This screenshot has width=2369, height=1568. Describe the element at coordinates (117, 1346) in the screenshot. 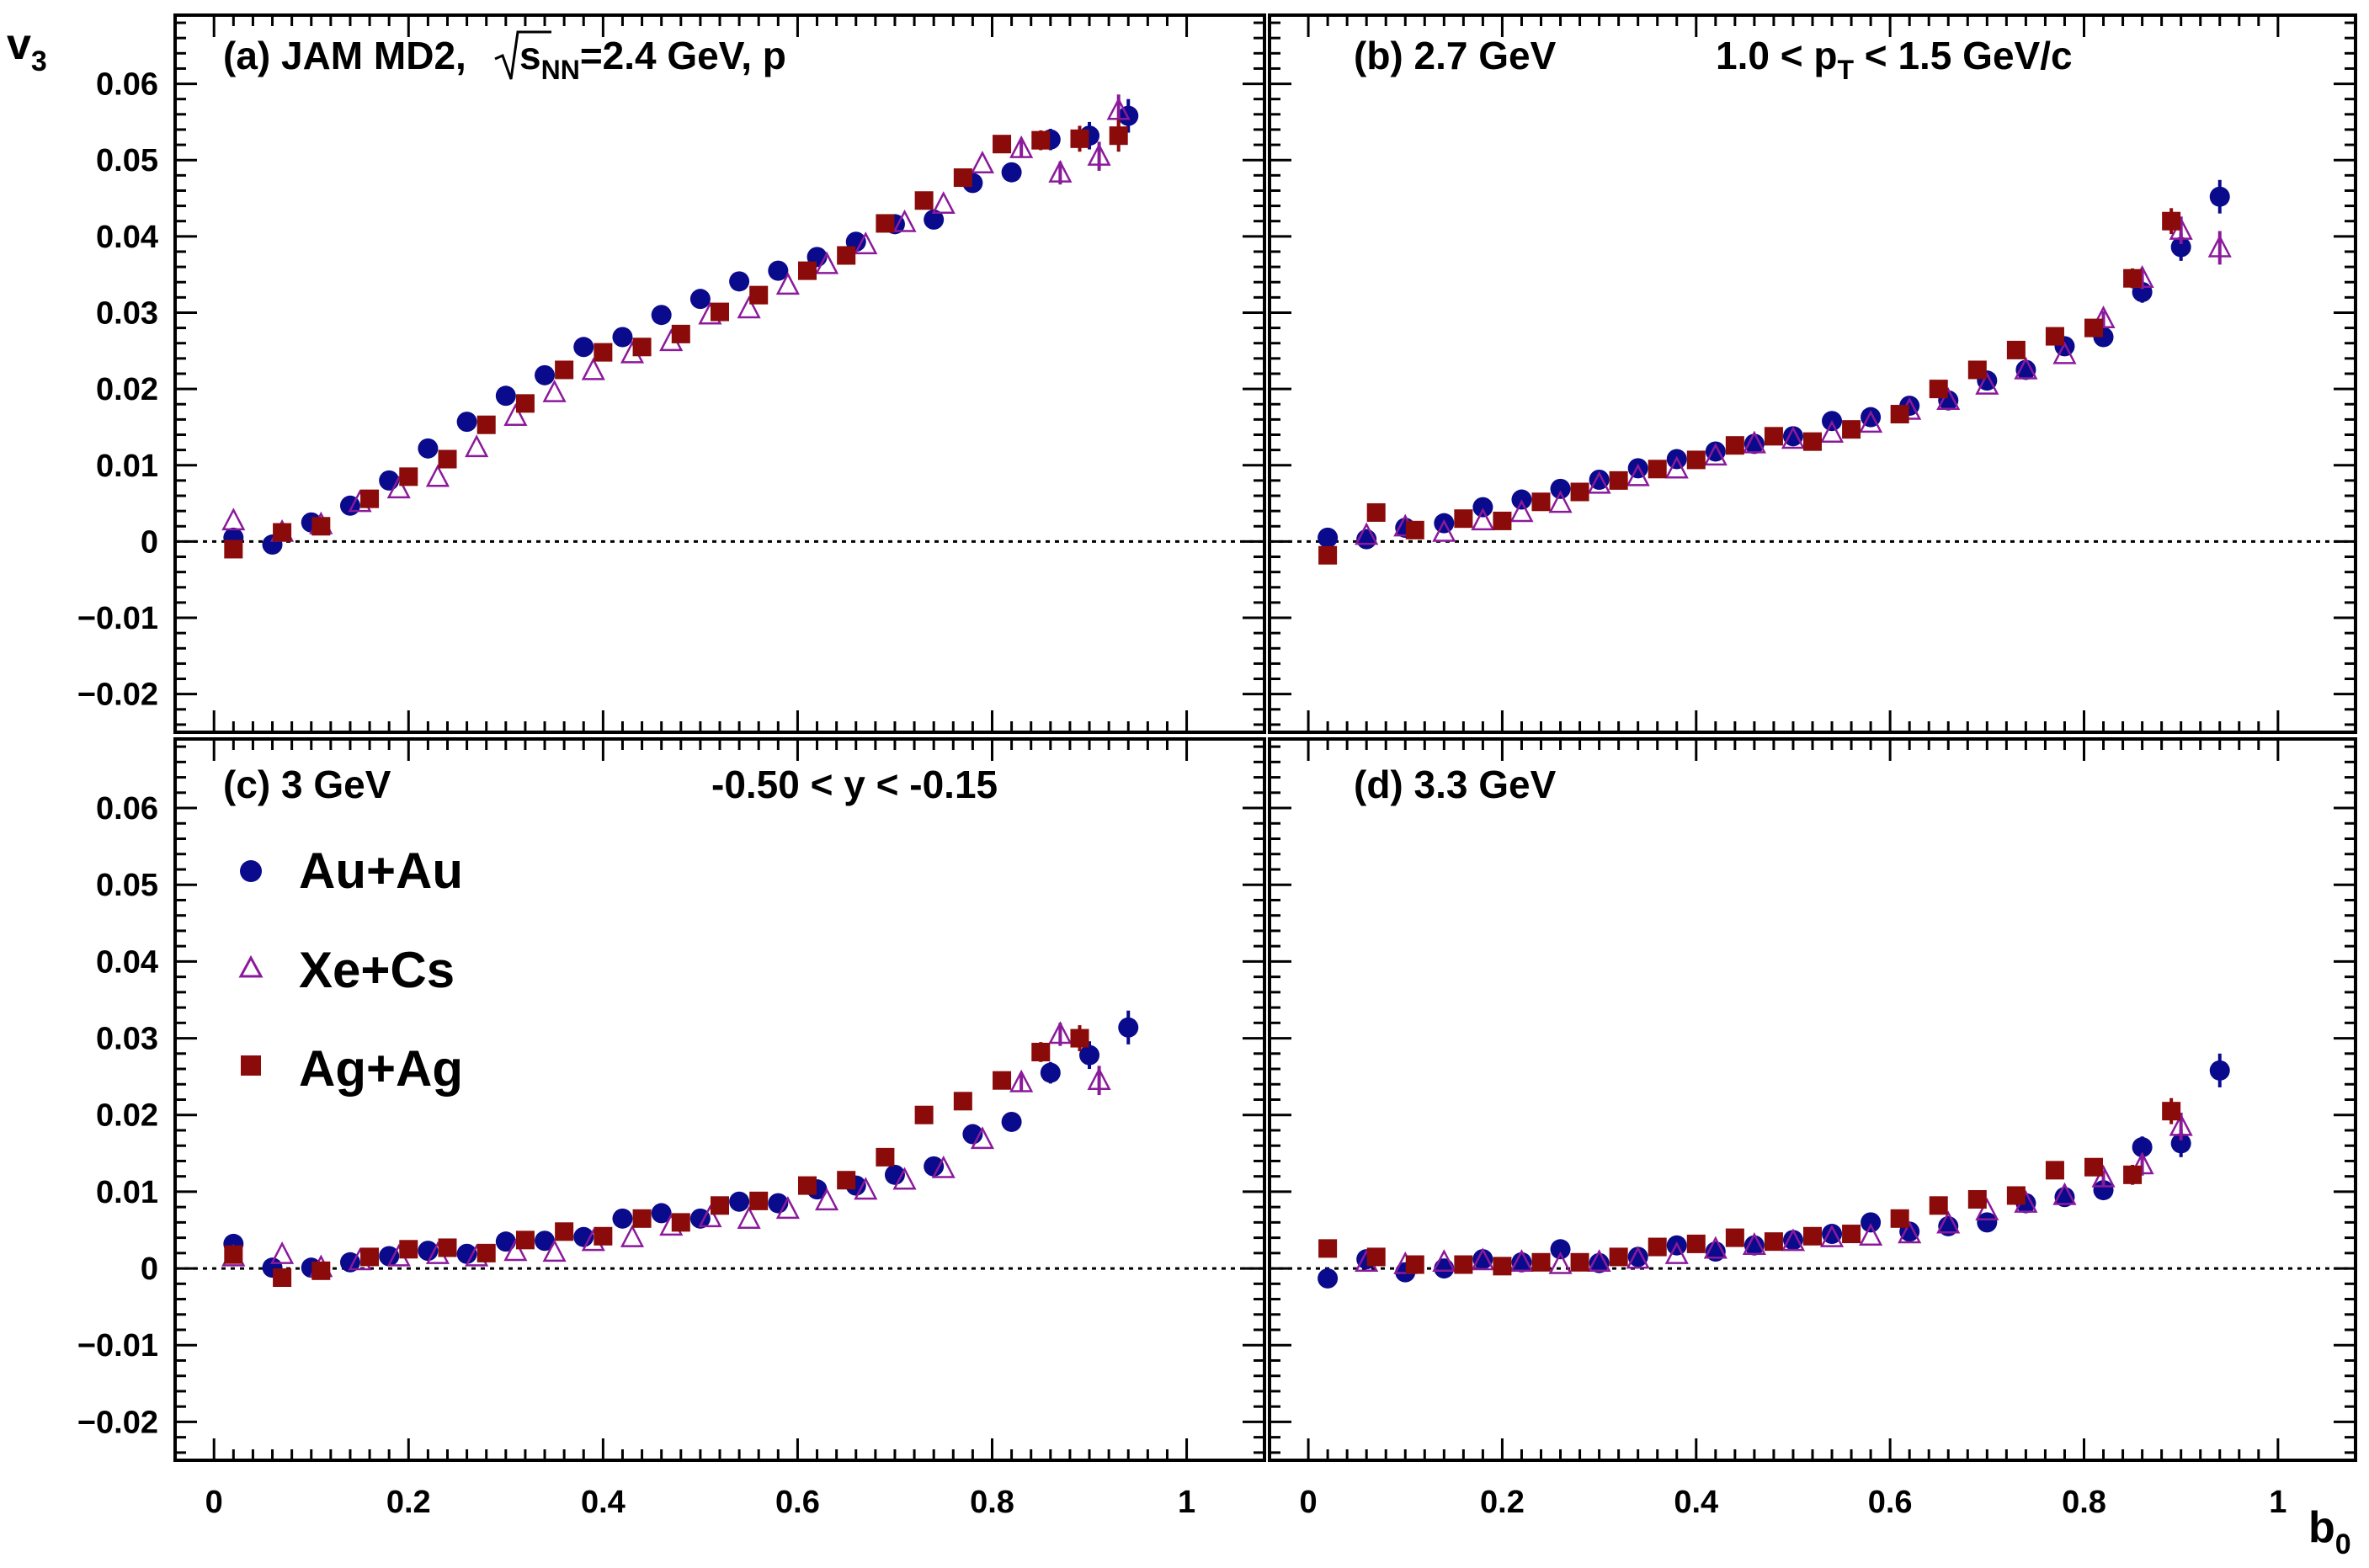

I see `y-tick-label: −0.01` at that location.